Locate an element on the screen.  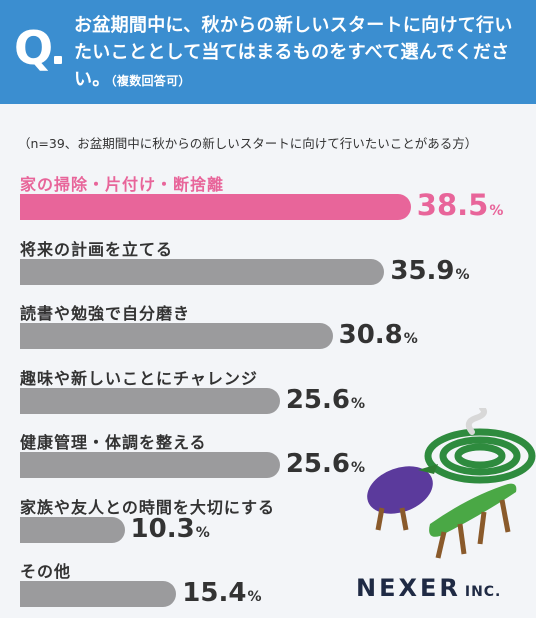
logo-main: NEXER is located at coordinates (408, 588).